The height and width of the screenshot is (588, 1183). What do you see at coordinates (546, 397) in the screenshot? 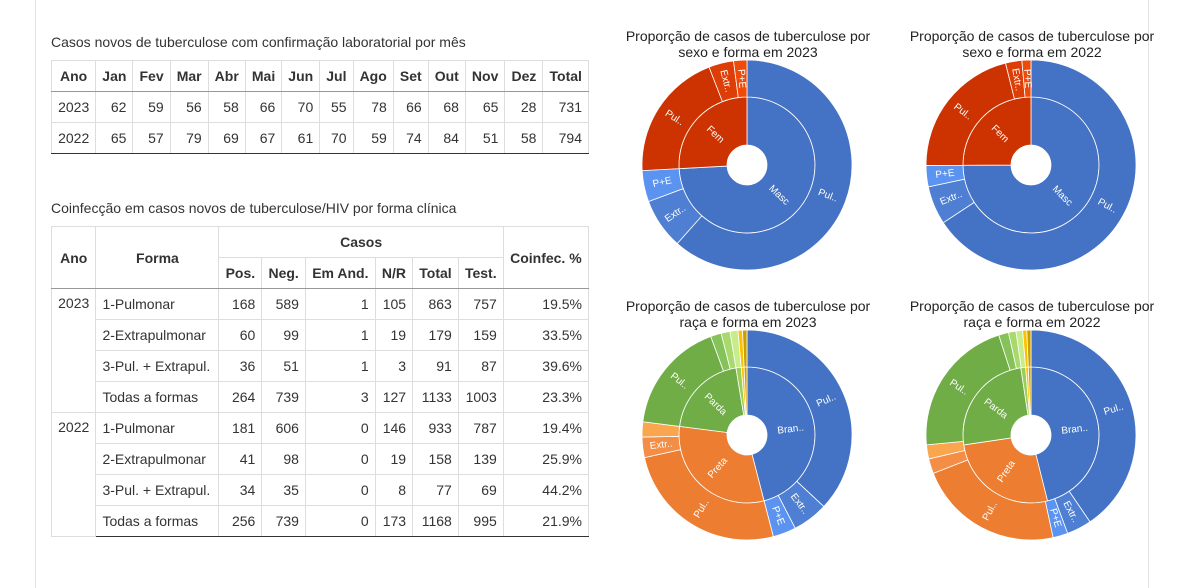
I see `value-cell: 23.3%` at bounding box center [546, 397].